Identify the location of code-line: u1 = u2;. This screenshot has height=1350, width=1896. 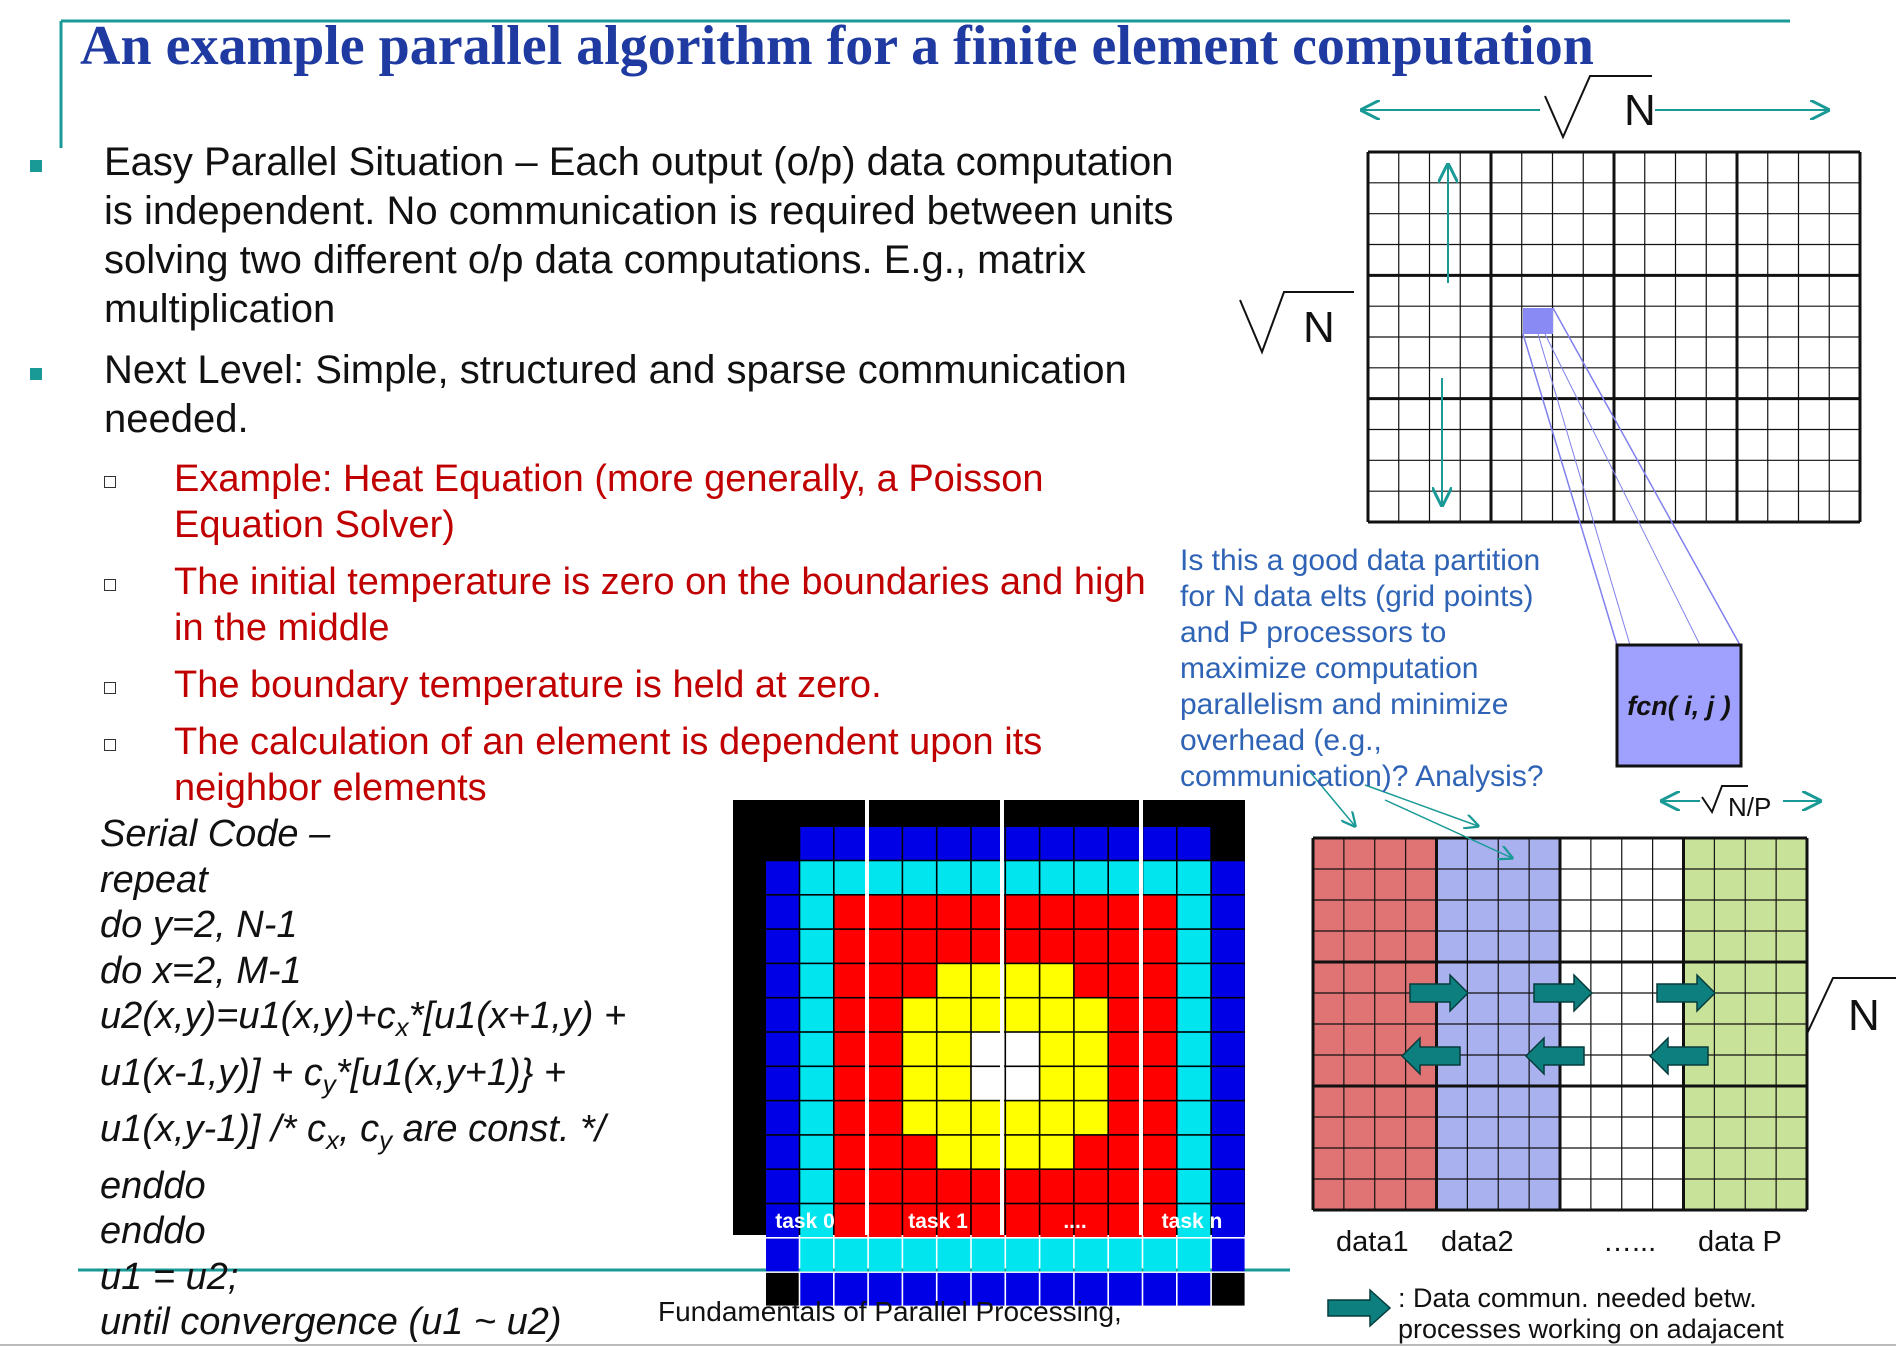
(169, 1276).